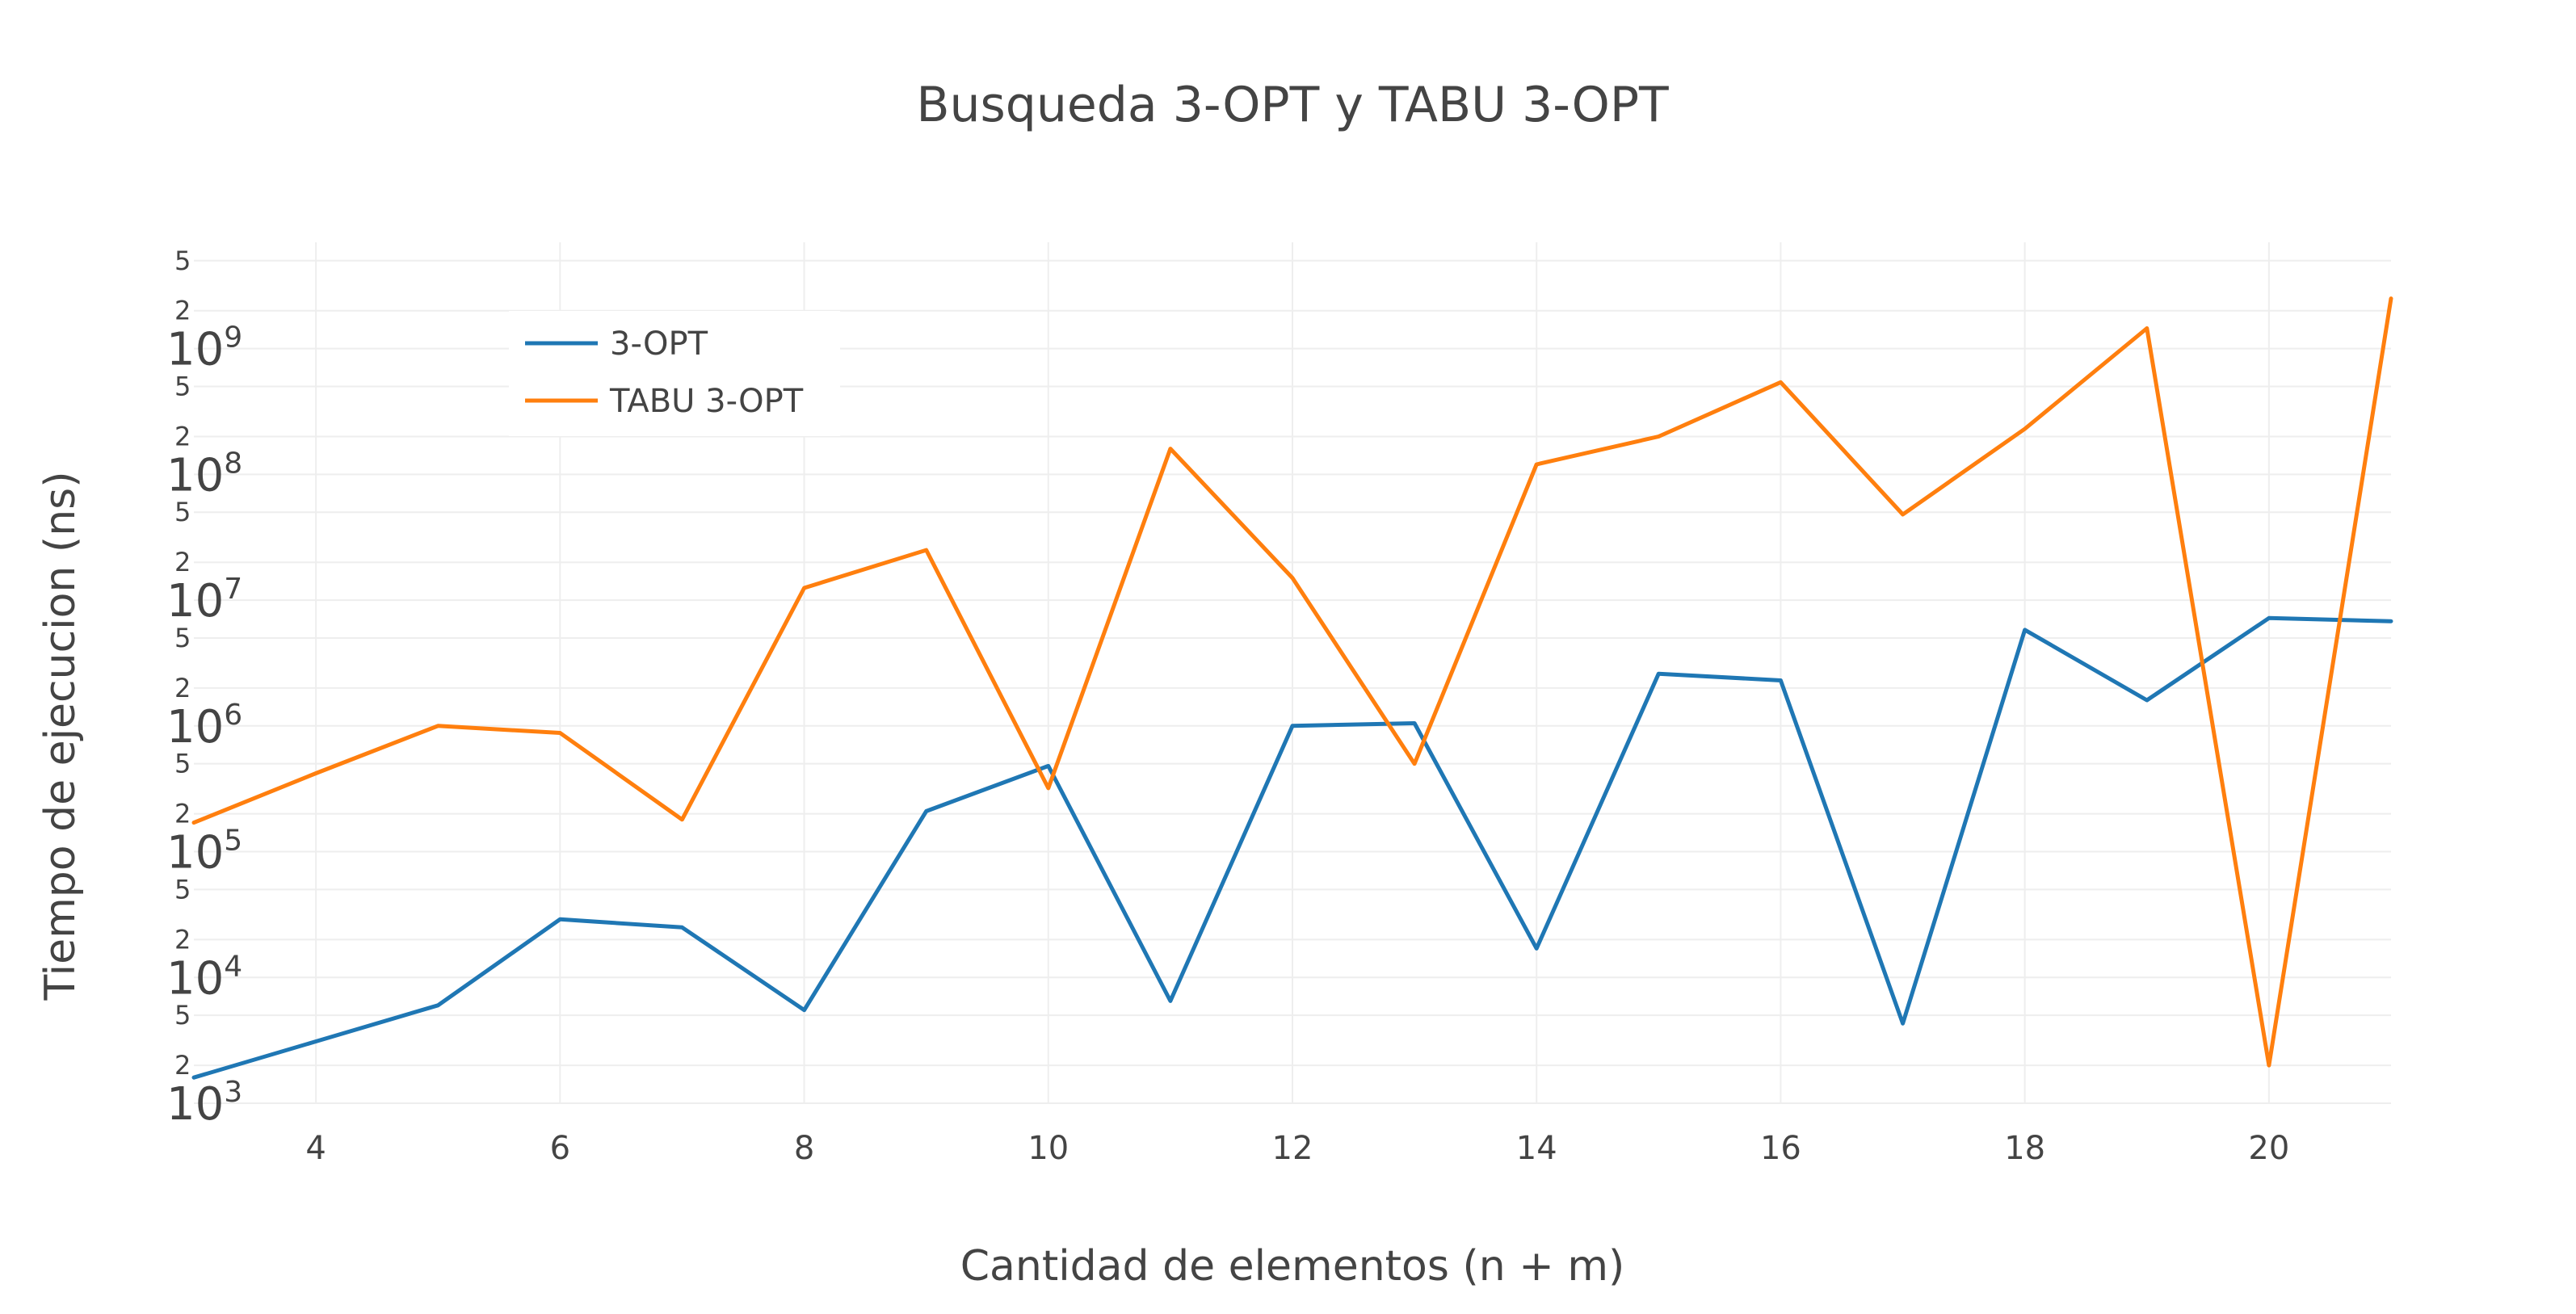  I want to click on x-tick-label: 4, so click(316, 1148).